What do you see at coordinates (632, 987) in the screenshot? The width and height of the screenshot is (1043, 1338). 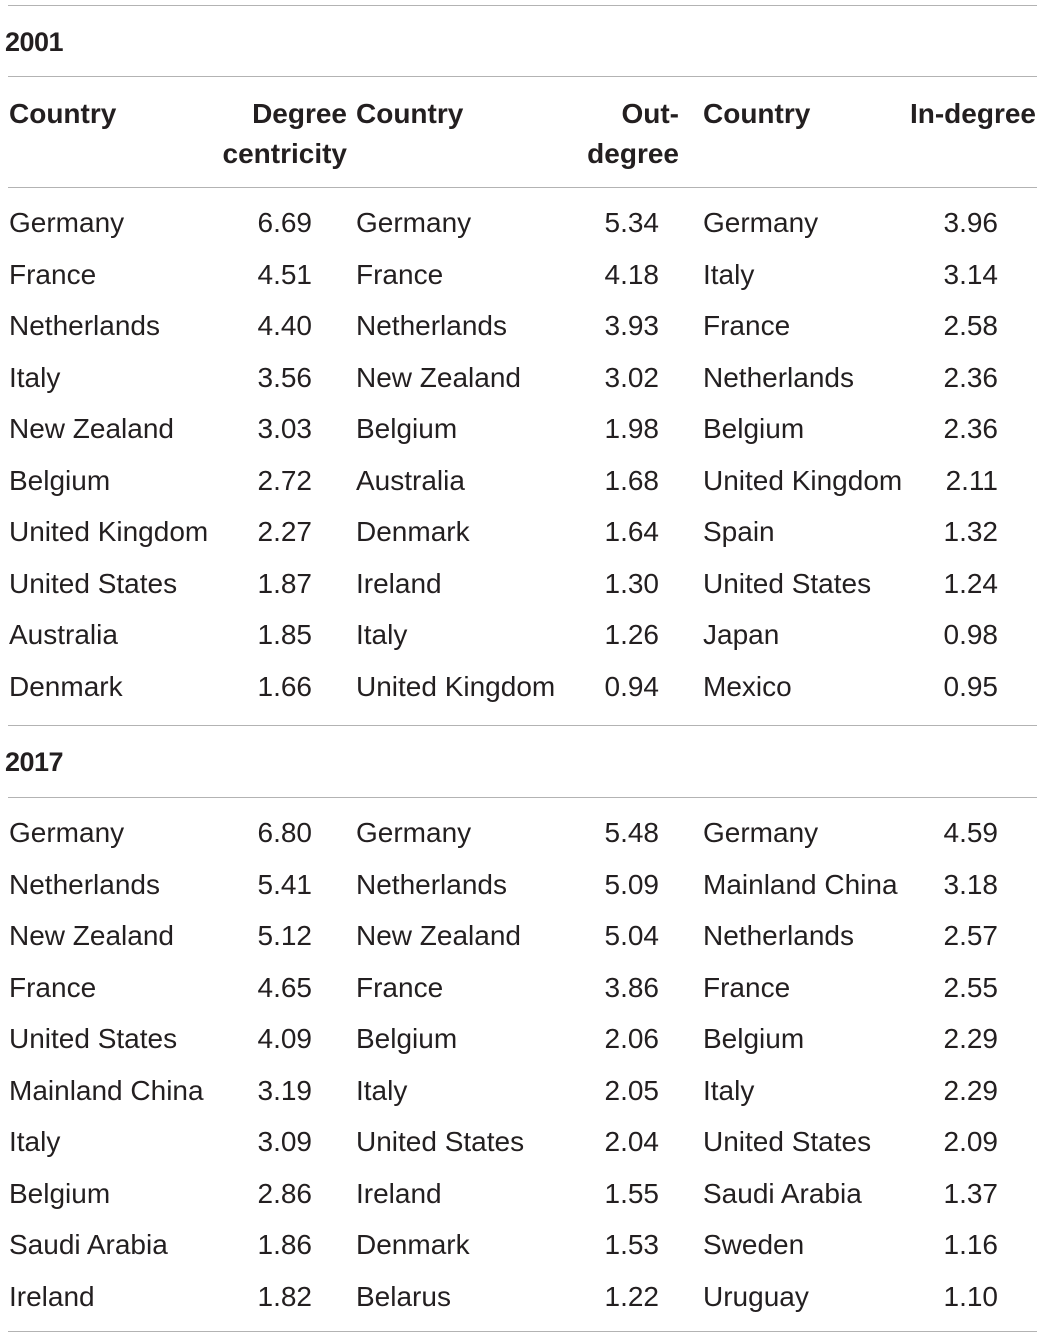 I see `out-degree-cell: 3.86` at bounding box center [632, 987].